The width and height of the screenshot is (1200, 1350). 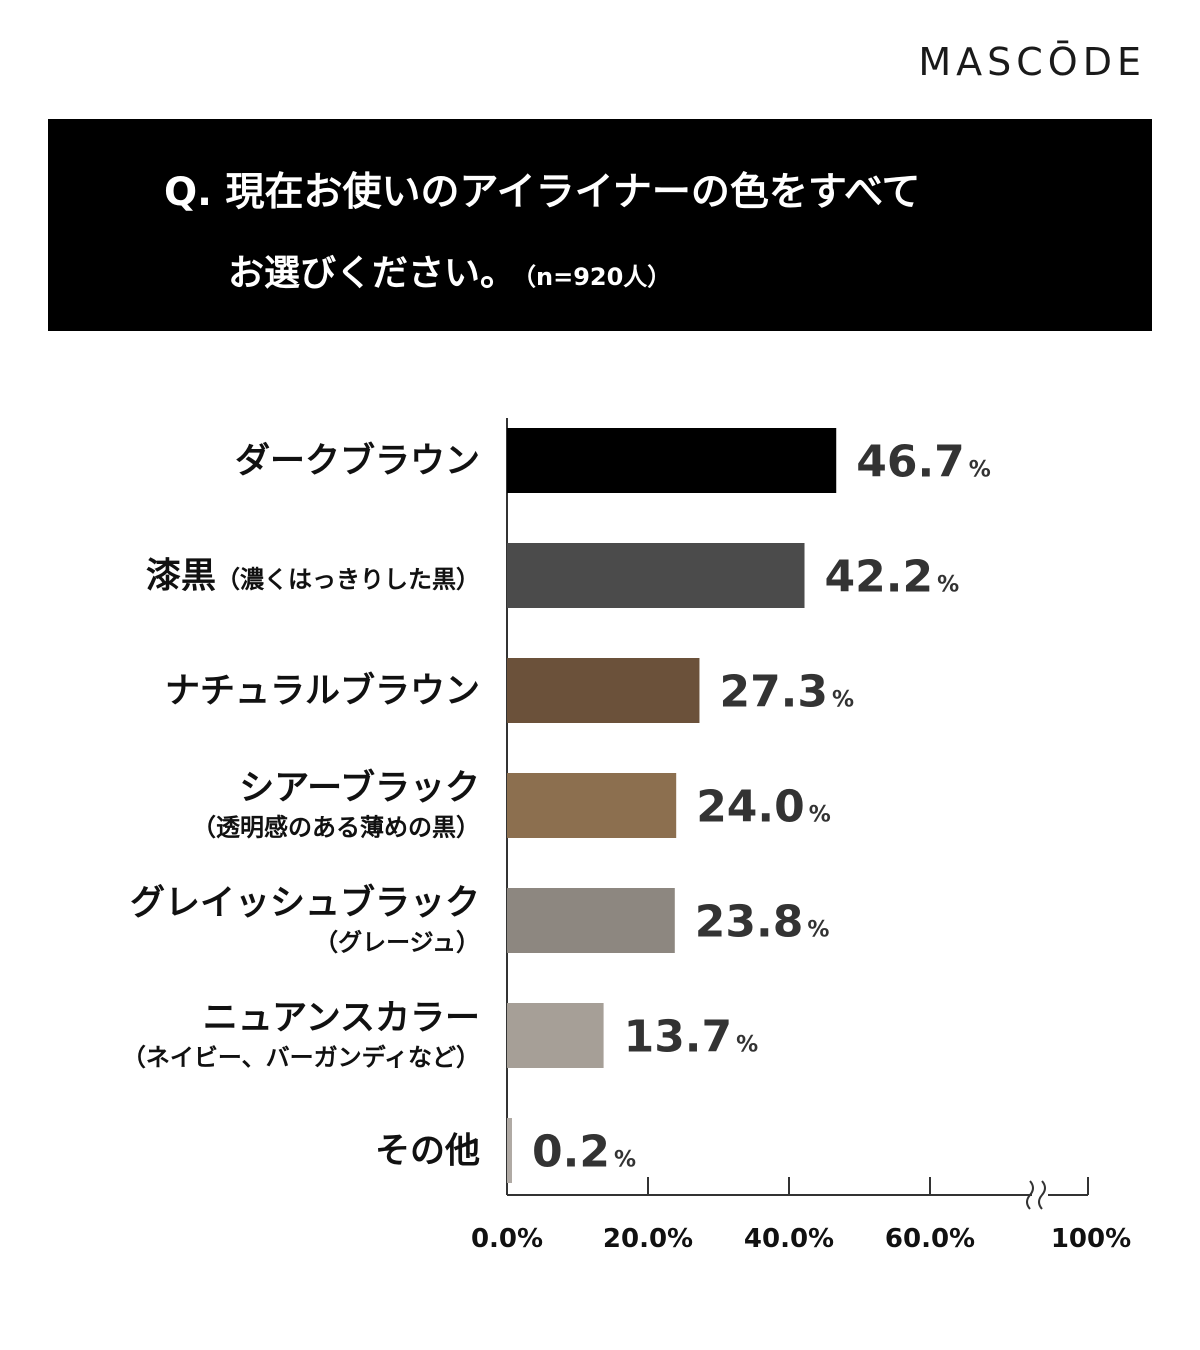 I want to click on category-label: ダークブラウン, so click(x=357, y=461).